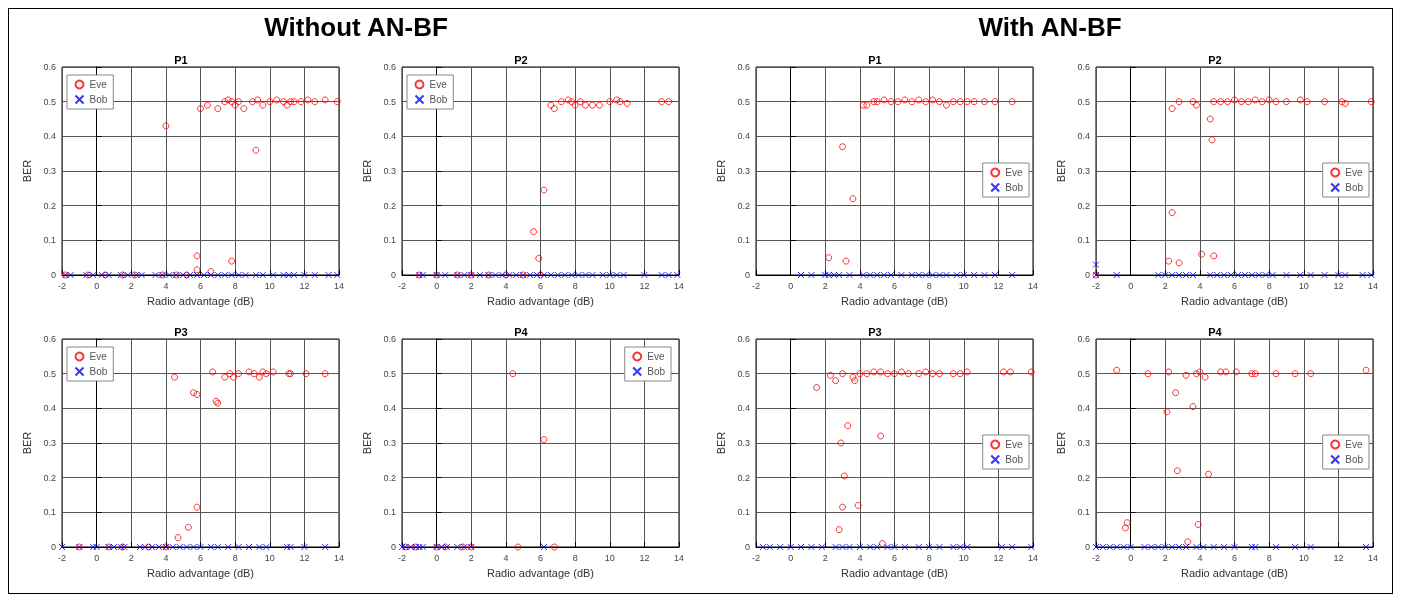 This screenshot has width=1405, height=606. I want to click on x-tick-label: -2, so click(756, 285).